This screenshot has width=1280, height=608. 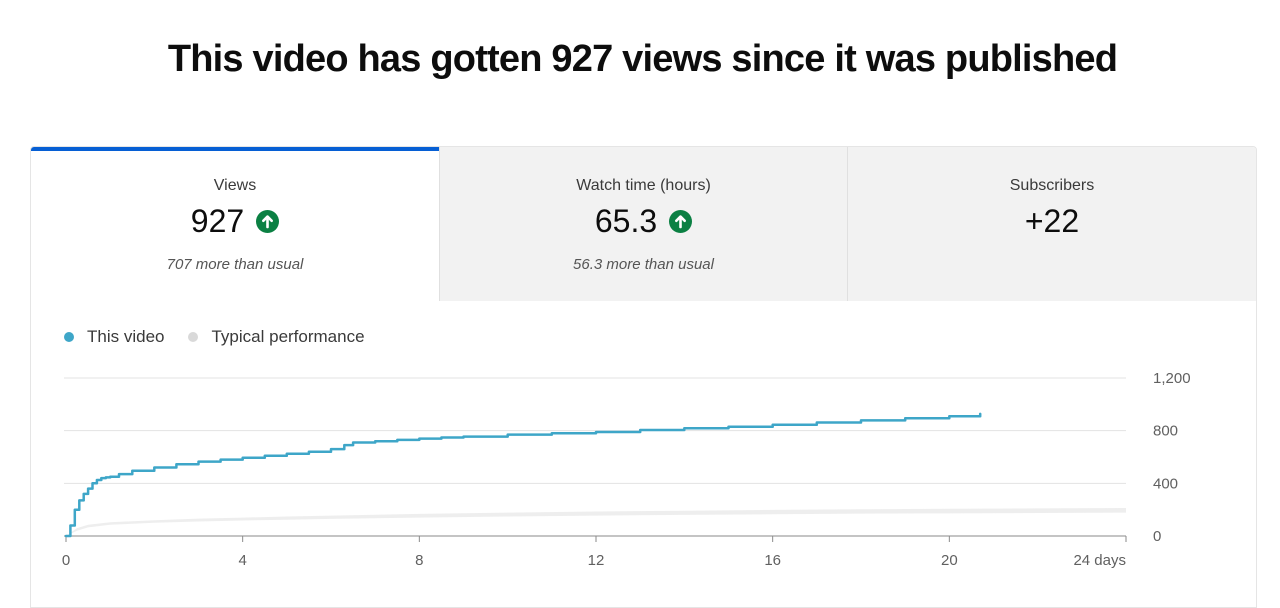 I want to click on tab-views-note: 707 more than usual, so click(x=235, y=264).